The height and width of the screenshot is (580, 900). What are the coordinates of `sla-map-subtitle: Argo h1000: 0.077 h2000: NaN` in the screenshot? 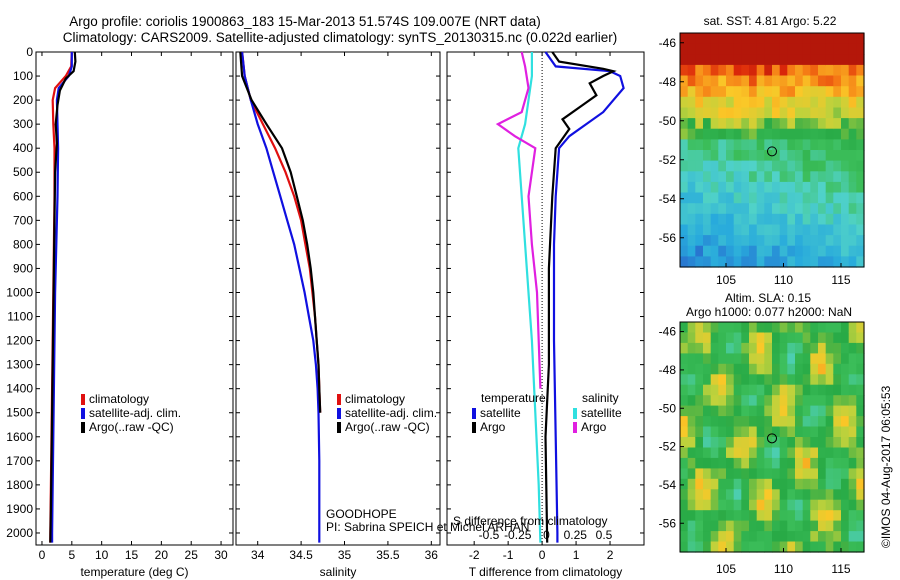 It's located at (769, 312).